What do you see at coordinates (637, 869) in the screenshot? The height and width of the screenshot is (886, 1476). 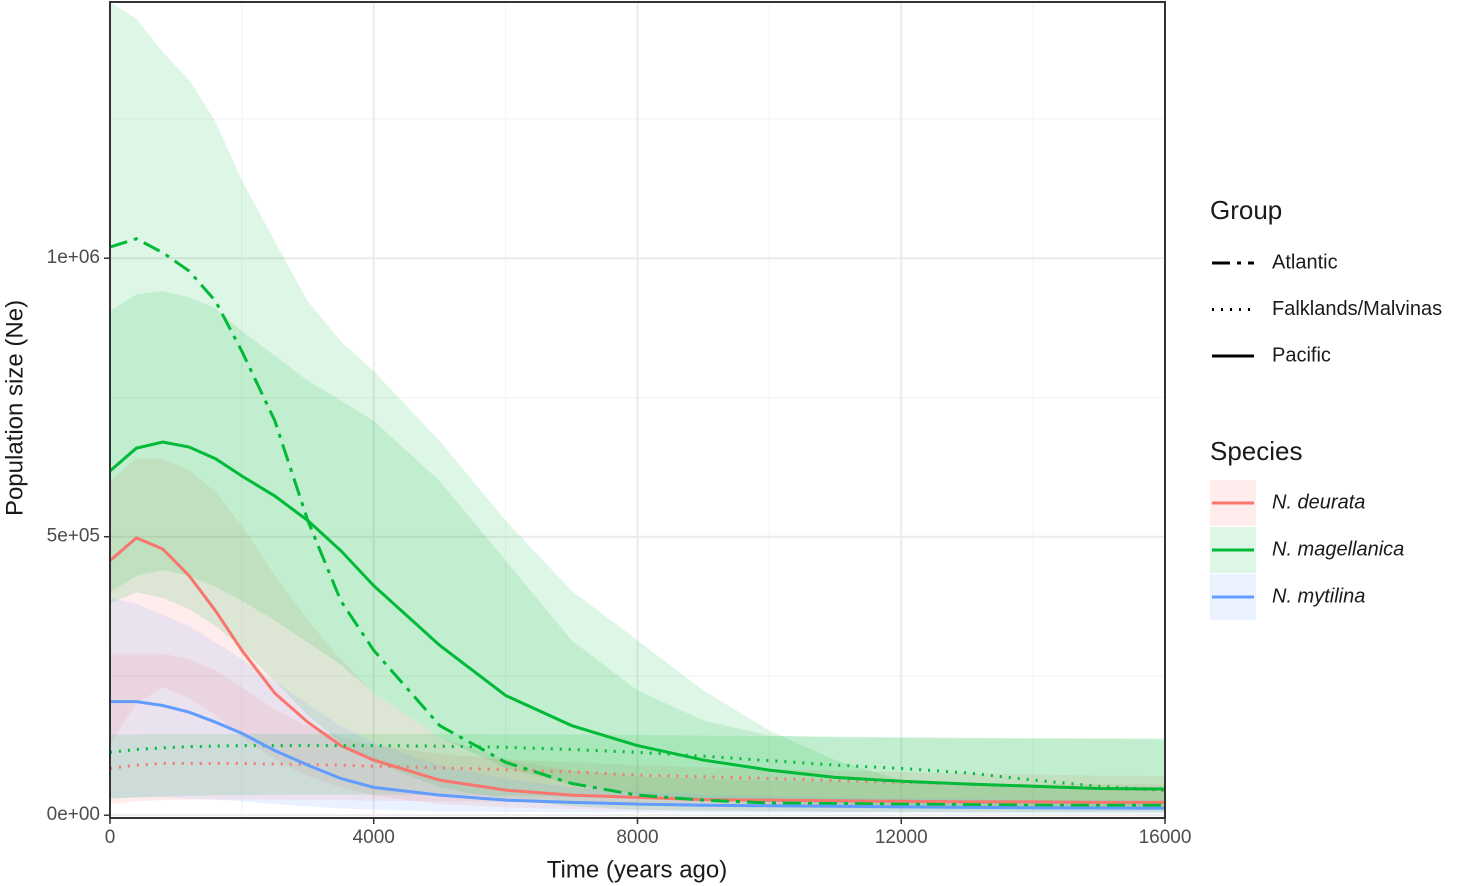 I see `x-axis-title: Time (years ago)` at bounding box center [637, 869].